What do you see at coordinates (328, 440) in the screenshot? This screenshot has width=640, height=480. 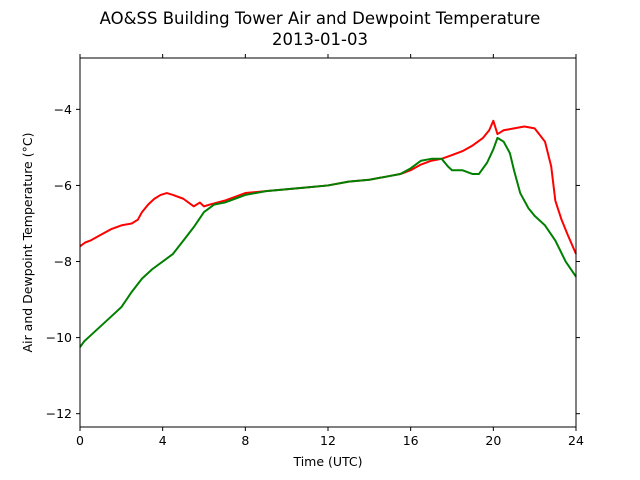 I see `x-tick-label: 12` at bounding box center [328, 440].